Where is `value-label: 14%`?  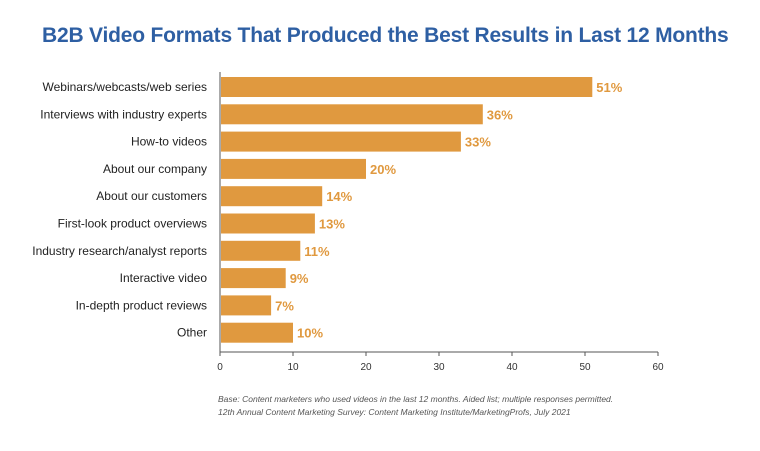
value-label: 14% is located at coordinates (339, 196).